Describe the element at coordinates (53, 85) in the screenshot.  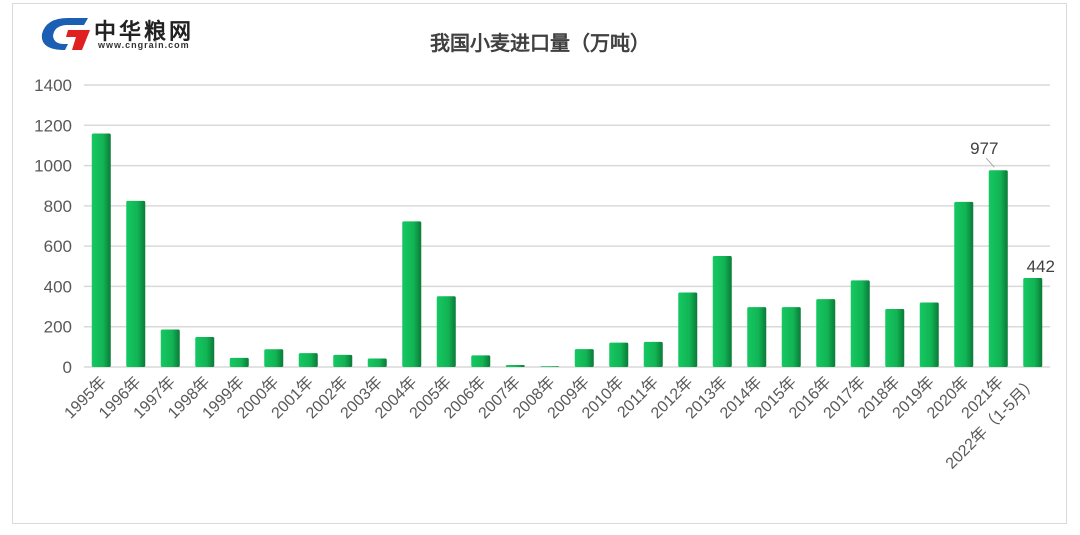
I see `y-tick-label: 1400` at that location.